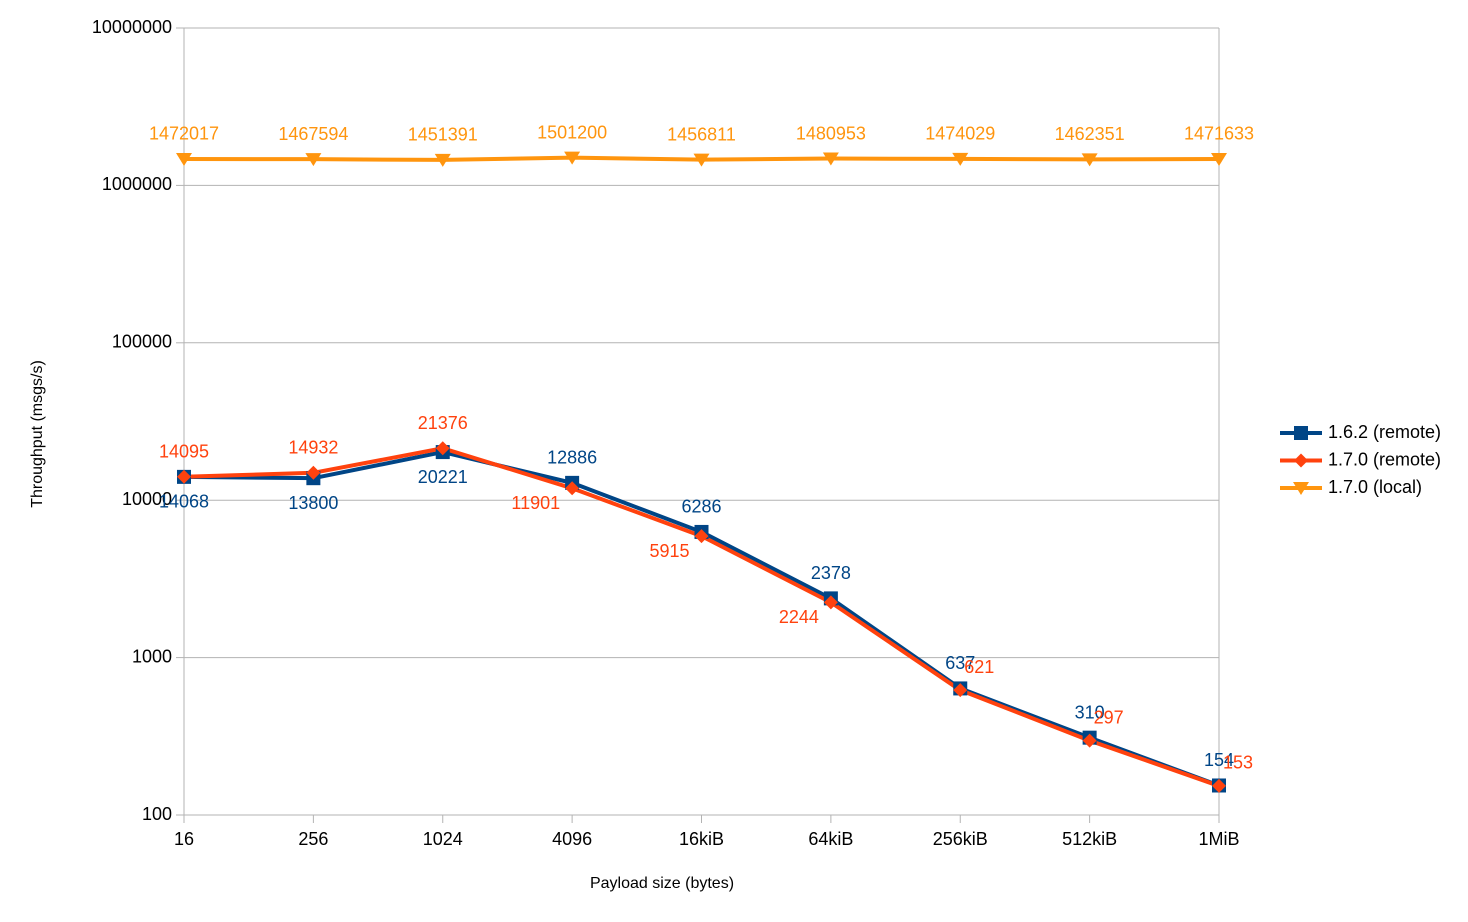 This screenshot has width=1468, height=922. What do you see at coordinates (830, 839) in the screenshot?
I see `x-tick-label: 64kiB` at bounding box center [830, 839].